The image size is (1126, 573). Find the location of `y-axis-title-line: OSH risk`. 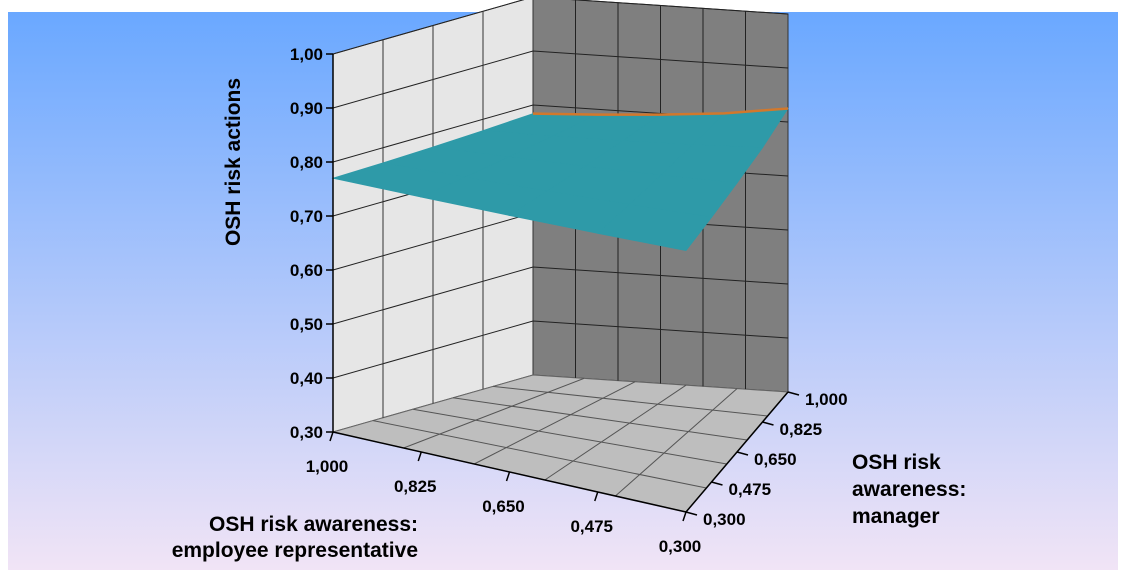

y-axis-title-line: OSH risk is located at coordinates (896, 462).